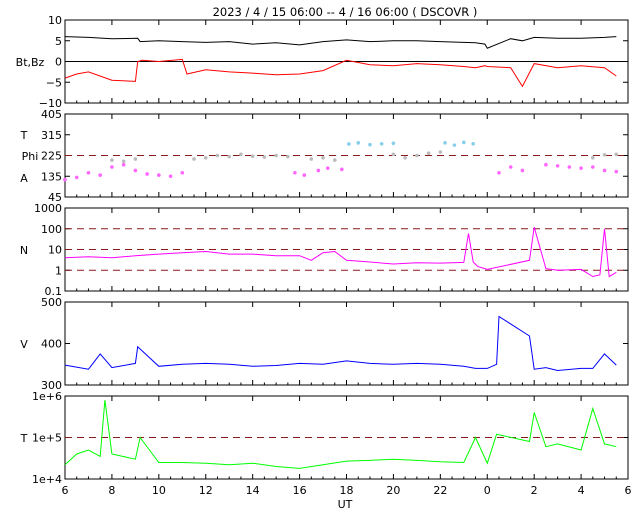 This screenshot has width=640, height=512. I want to click on x-tick-label: 12, so click(206, 490).